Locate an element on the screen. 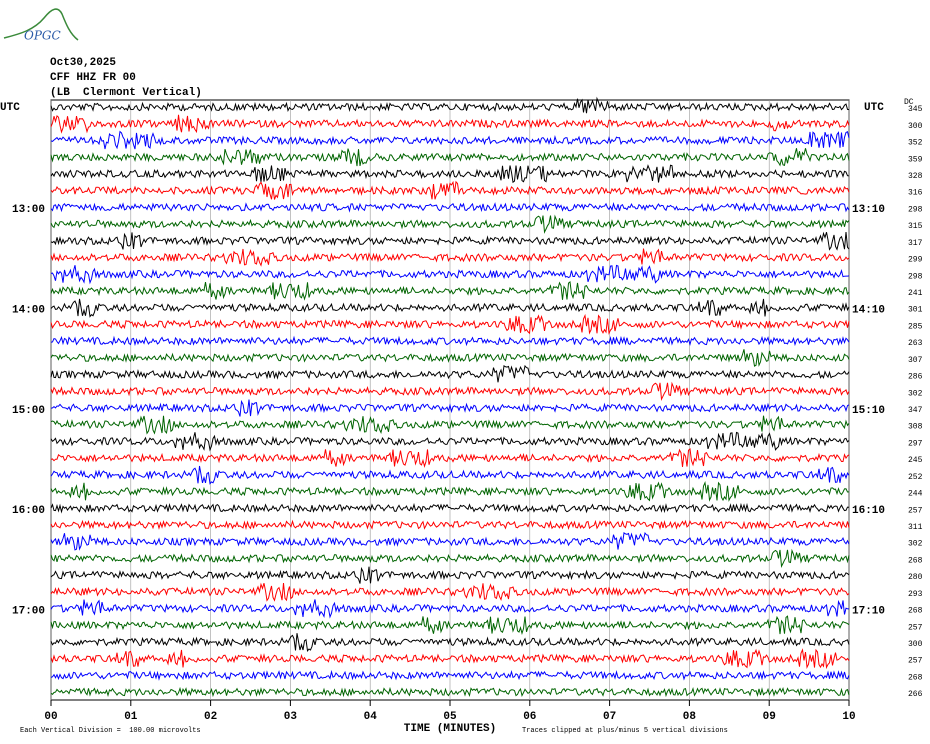 This screenshot has height=744, width=930. offset-label: 316 is located at coordinates (915, 193).